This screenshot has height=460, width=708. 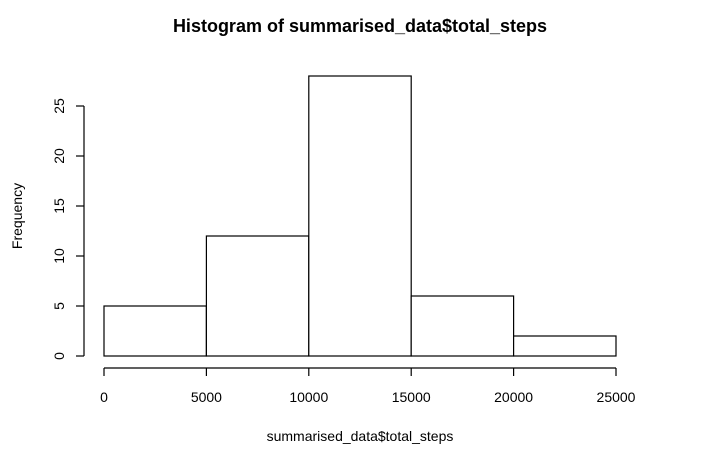 I want to click on x-tick-label-1: 5000, so click(x=206, y=397).